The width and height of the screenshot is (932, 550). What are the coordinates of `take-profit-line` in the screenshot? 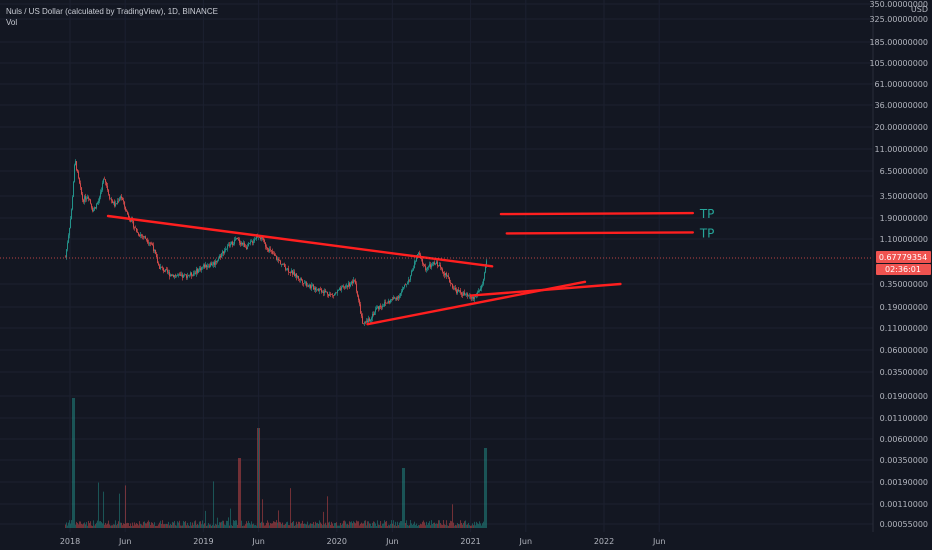 It's located at (600, 233).